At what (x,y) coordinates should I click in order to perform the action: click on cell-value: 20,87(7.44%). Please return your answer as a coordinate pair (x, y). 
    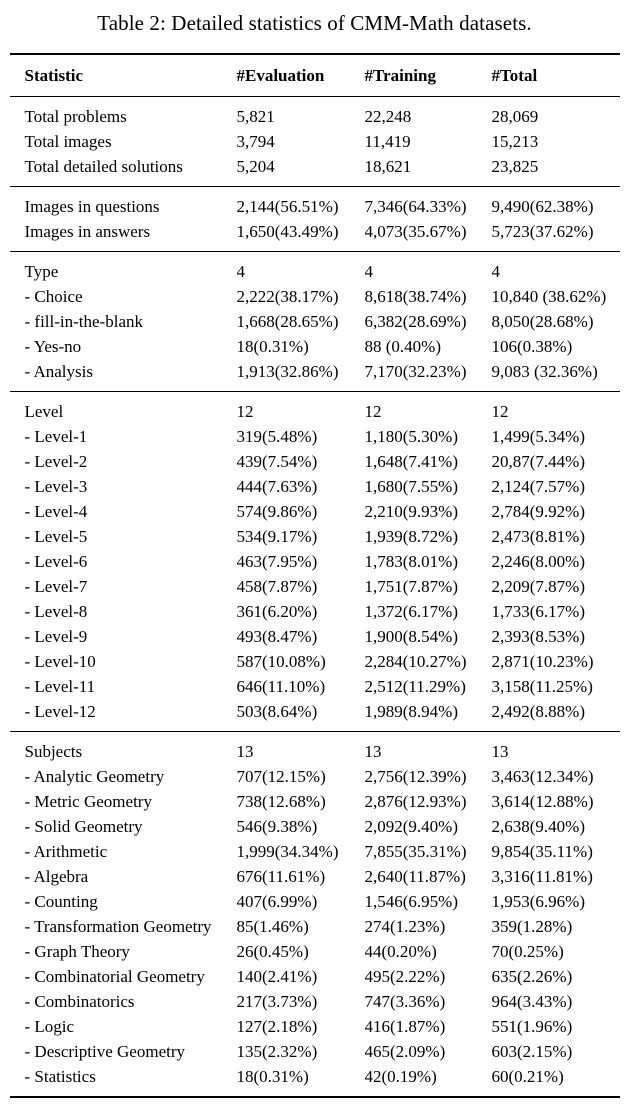
    Looking at the image, I should click on (538, 461).